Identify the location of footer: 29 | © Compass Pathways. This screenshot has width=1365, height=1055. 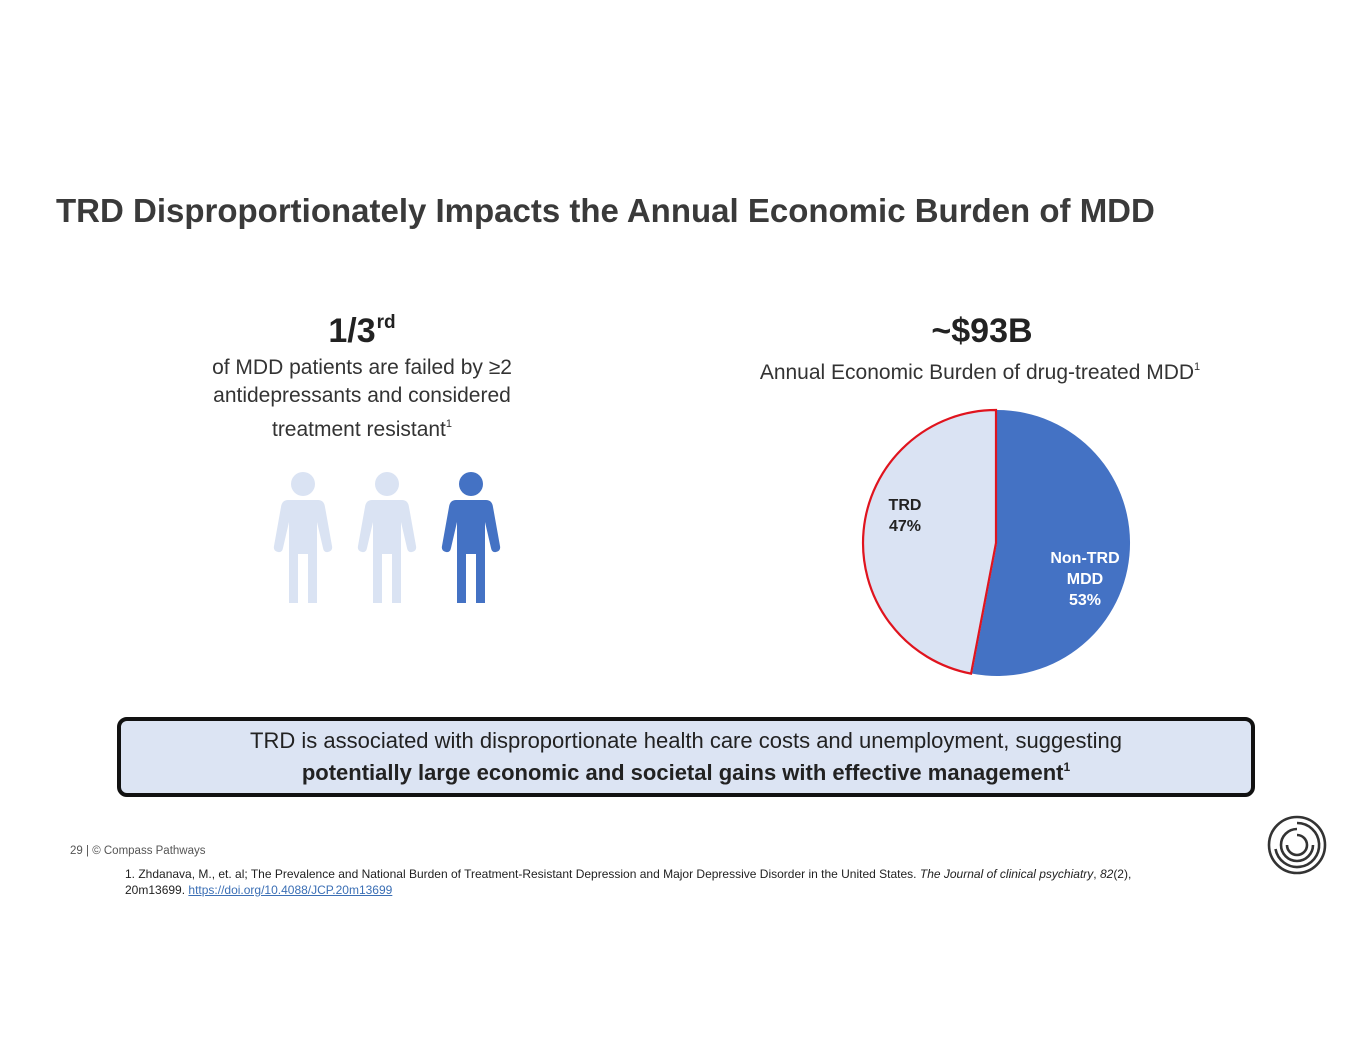
(138, 851).